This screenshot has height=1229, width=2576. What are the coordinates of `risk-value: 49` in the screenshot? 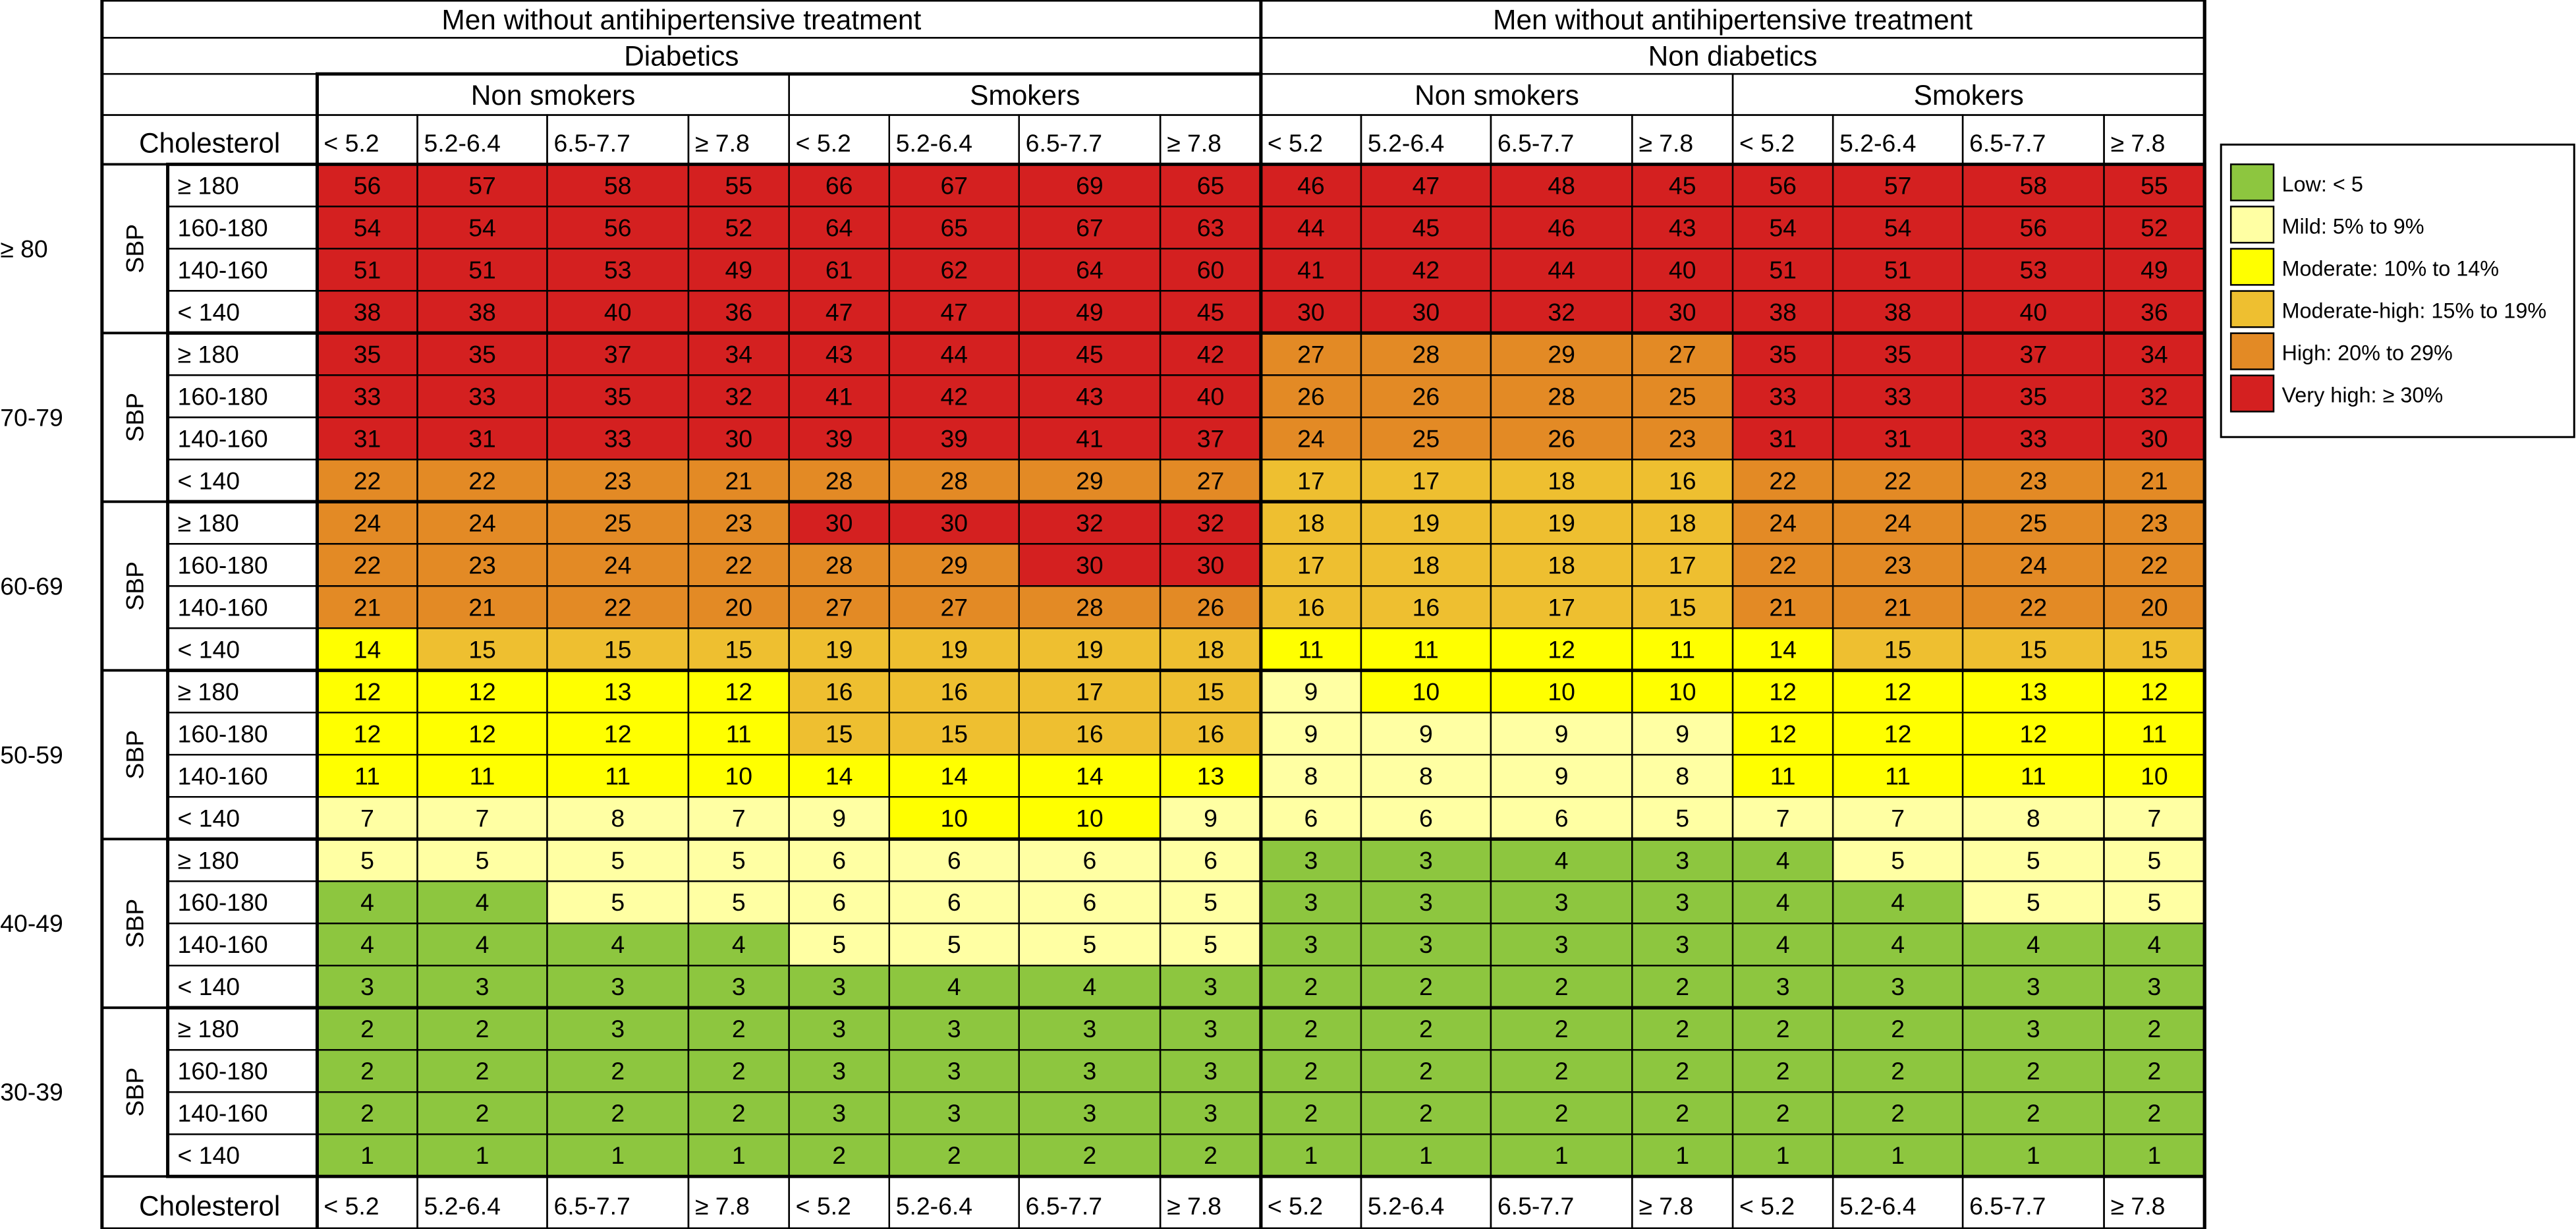 It's located at (1090, 312).